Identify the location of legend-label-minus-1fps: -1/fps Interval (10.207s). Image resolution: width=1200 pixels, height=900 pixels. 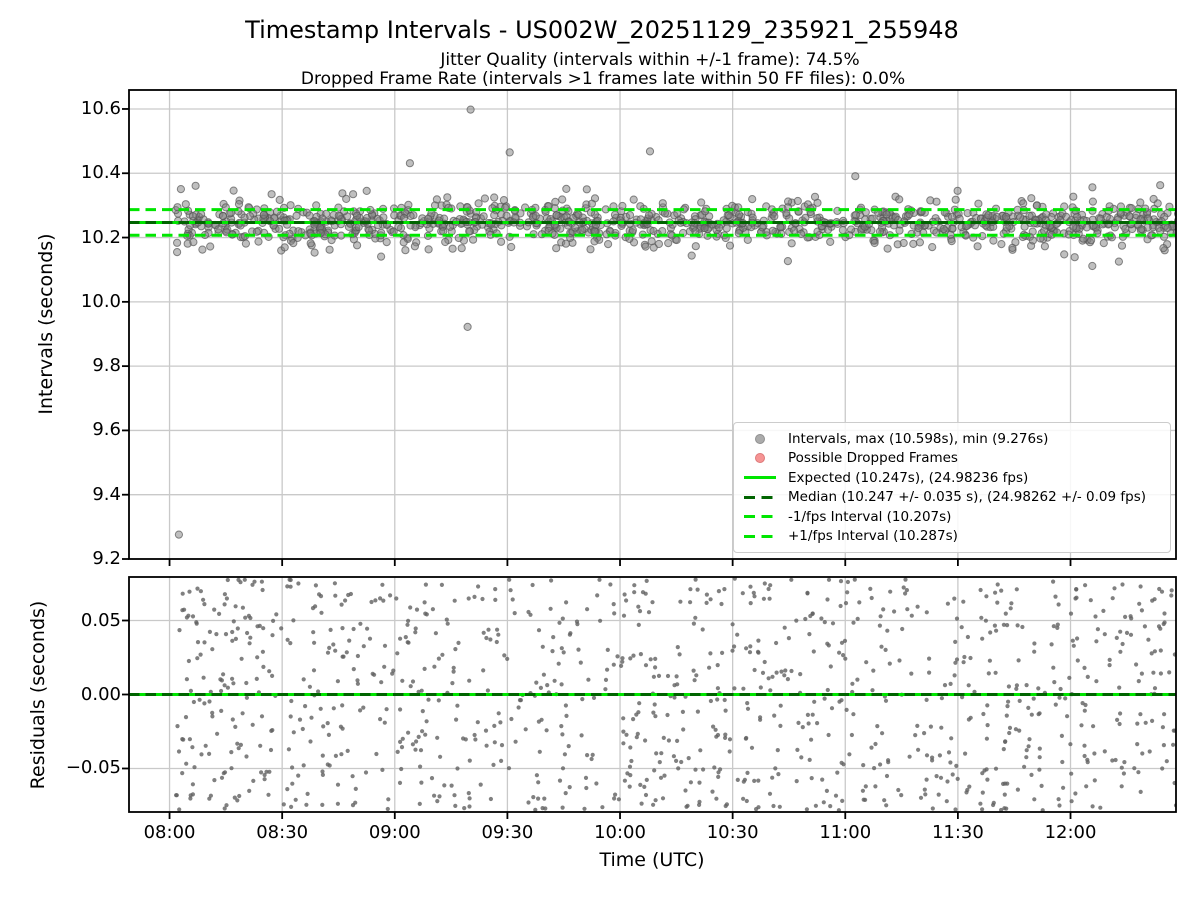
(870, 516).